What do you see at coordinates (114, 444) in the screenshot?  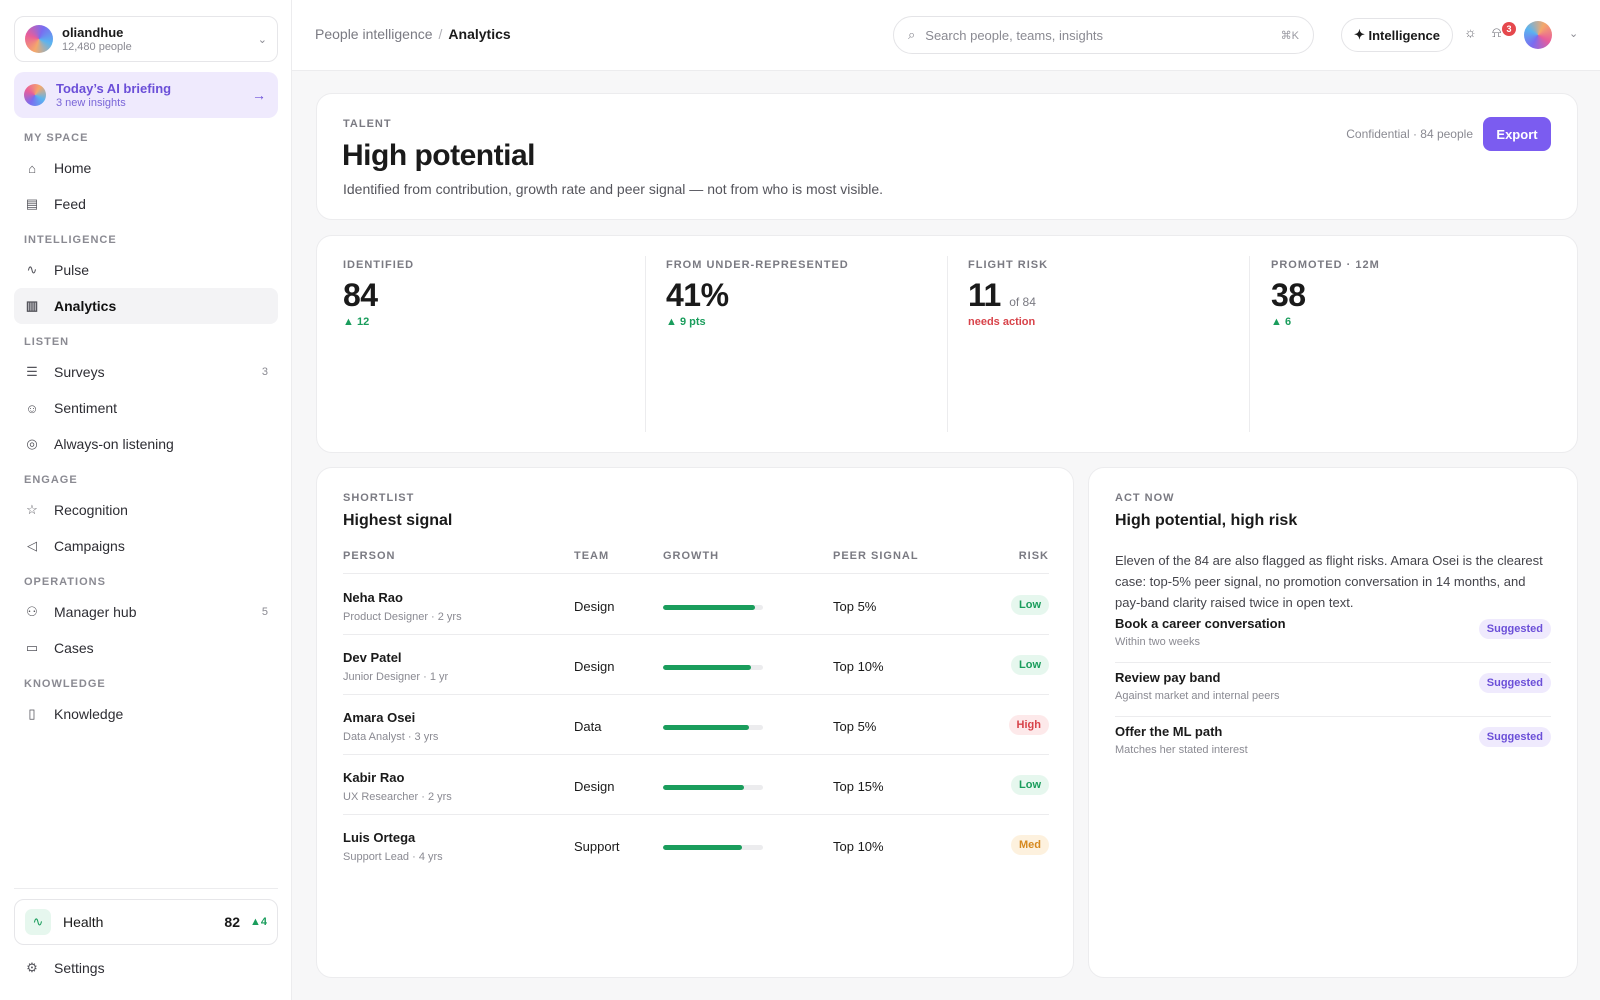 I see `sidebar-item-label: Always-on listening` at bounding box center [114, 444].